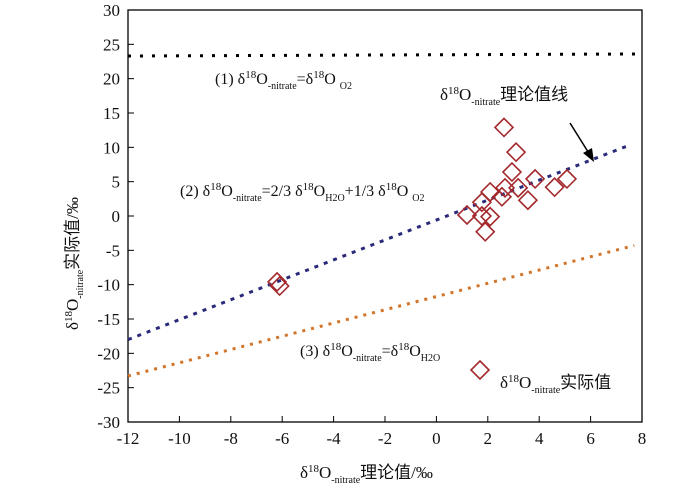 This screenshot has height=495, width=700. Describe the element at coordinates (283, 80) in the screenshot. I see `label-line-1: (1) δ18O-nitrate=δ18O O2` at that location.